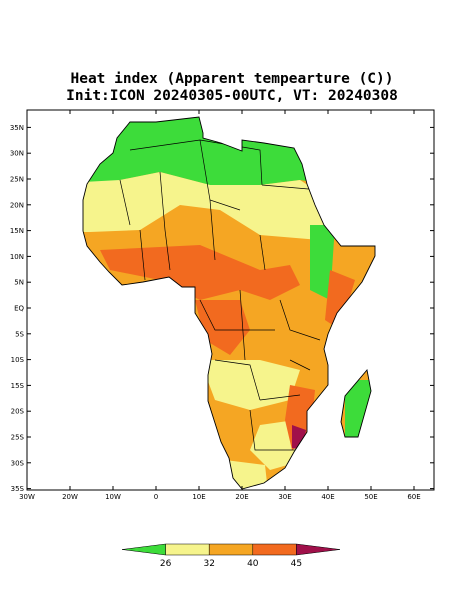 This screenshot has width=463, height=600. Describe the element at coordinates (156, 497) in the screenshot. I see `lon-tick-label: 0` at that location.